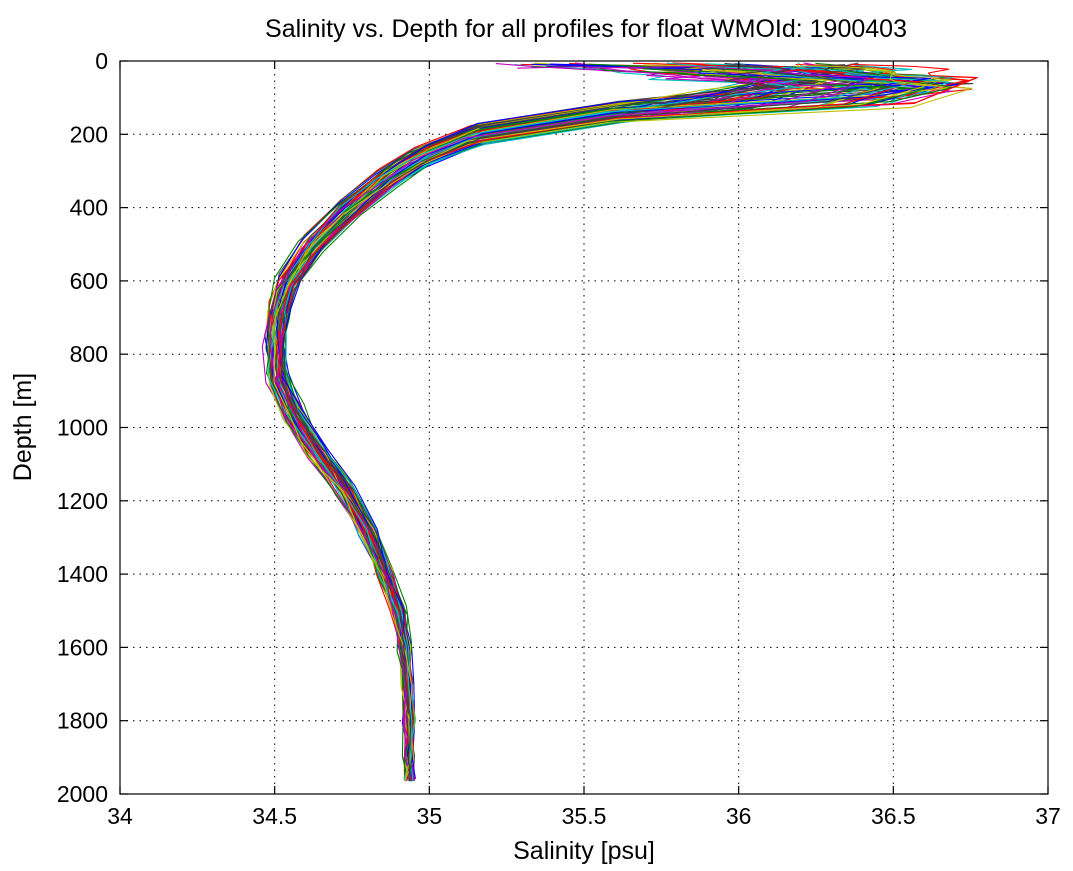  I want to click on y-tick-label: 1200, so click(82, 501).